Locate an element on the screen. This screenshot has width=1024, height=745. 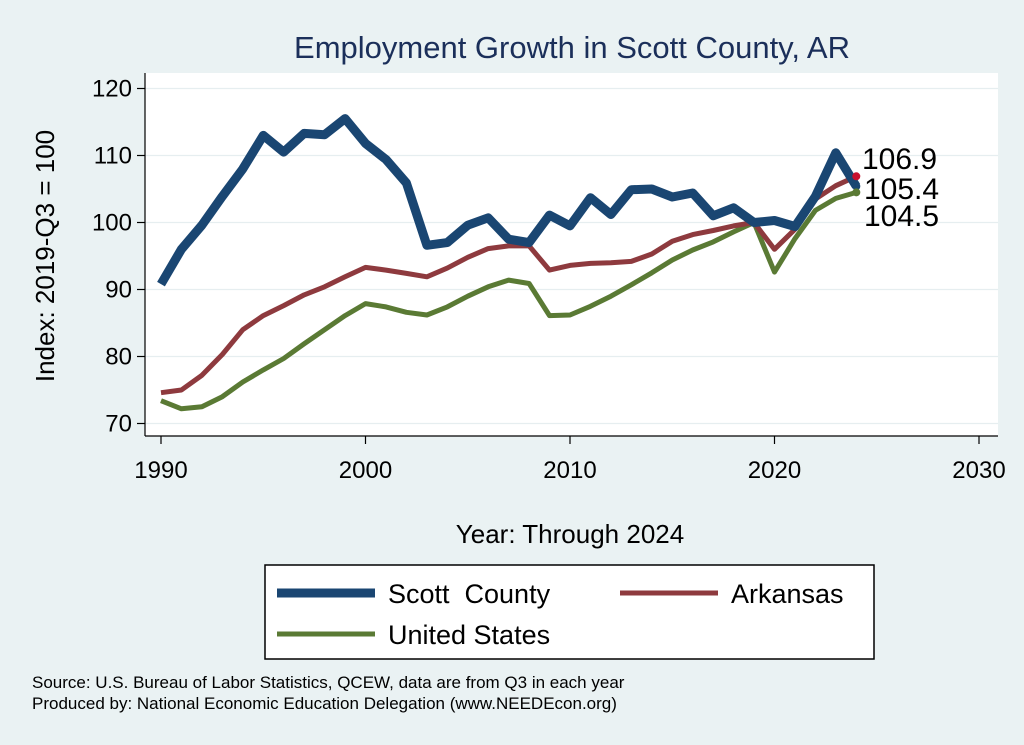
legend-label-scott-county: Scott County is located at coordinates (469, 594).